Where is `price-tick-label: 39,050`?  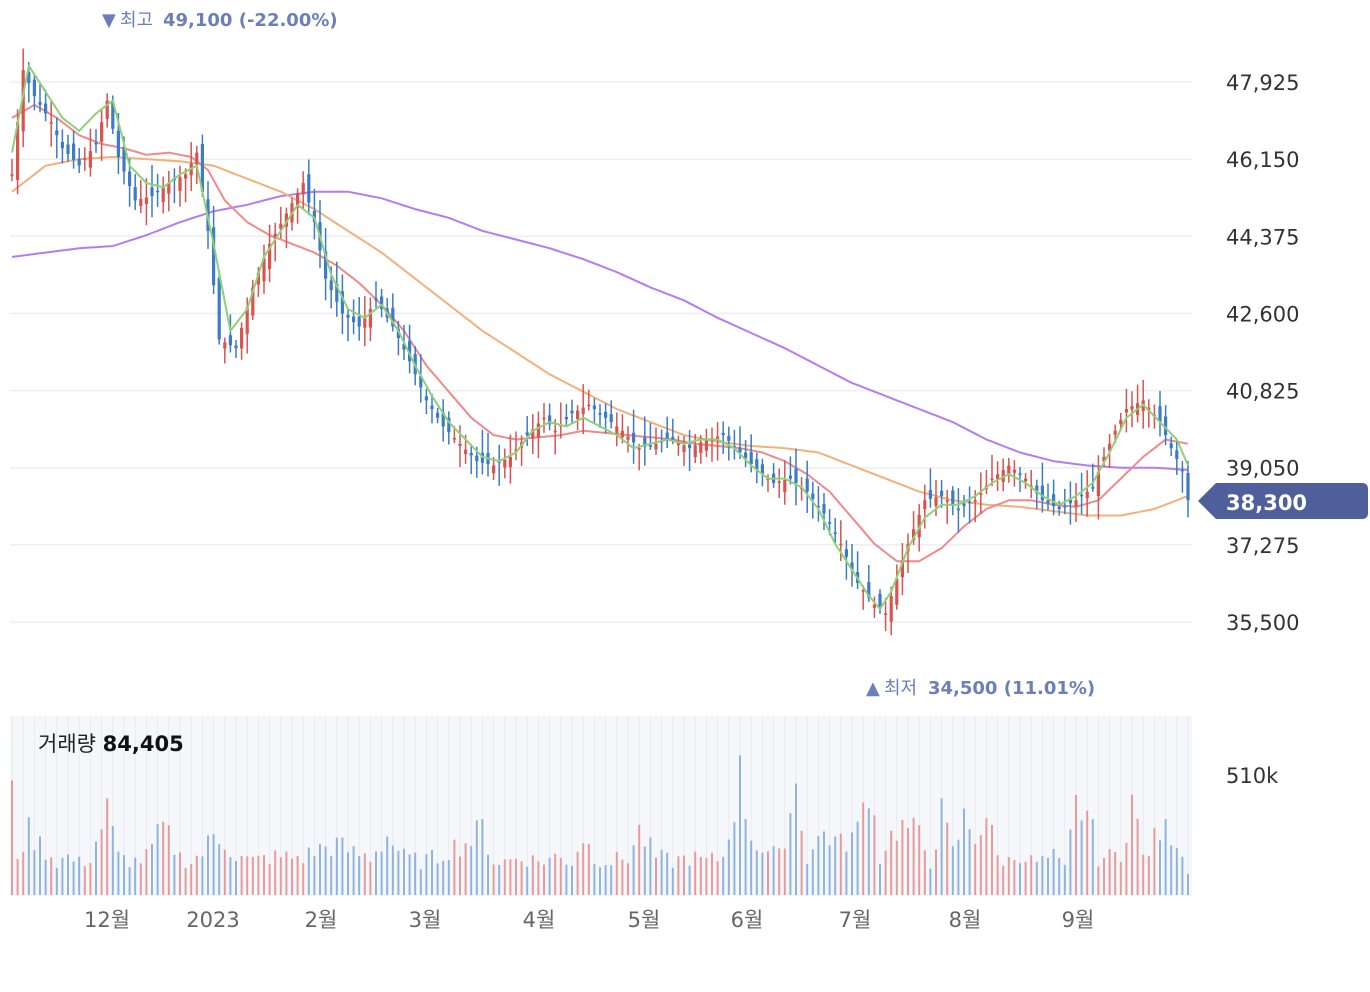
price-tick-label: 39,050 is located at coordinates (1262, 469).